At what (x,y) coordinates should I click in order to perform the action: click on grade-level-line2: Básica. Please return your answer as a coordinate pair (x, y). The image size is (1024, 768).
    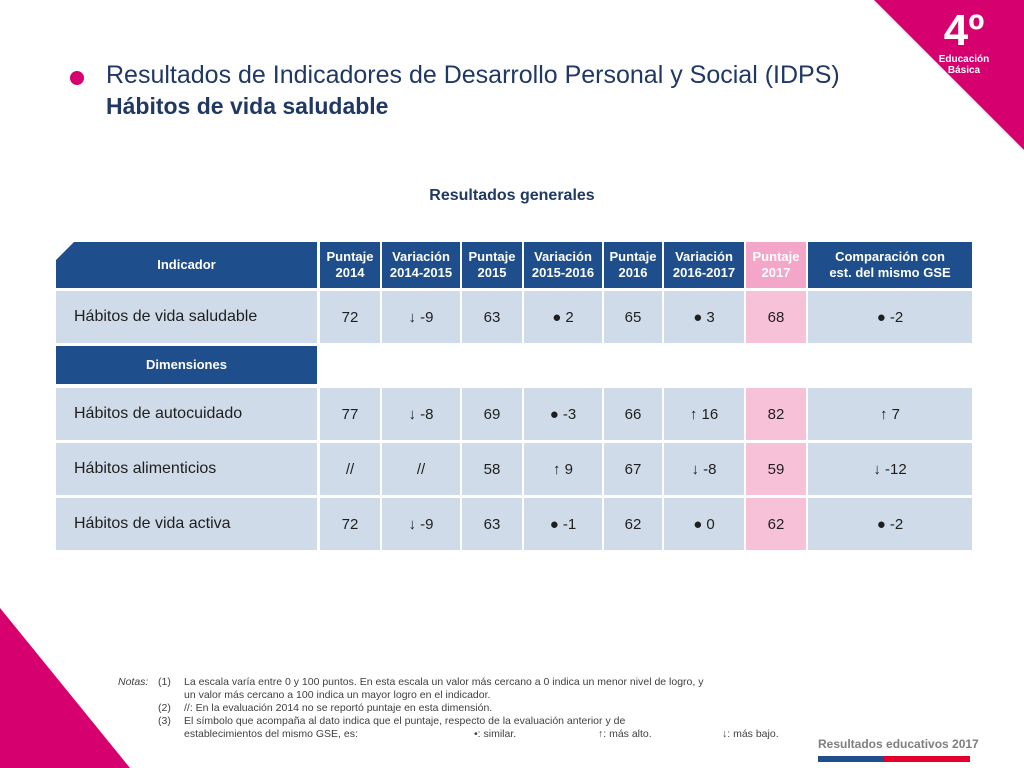
    Looking at the image, I should click on (964, 70).